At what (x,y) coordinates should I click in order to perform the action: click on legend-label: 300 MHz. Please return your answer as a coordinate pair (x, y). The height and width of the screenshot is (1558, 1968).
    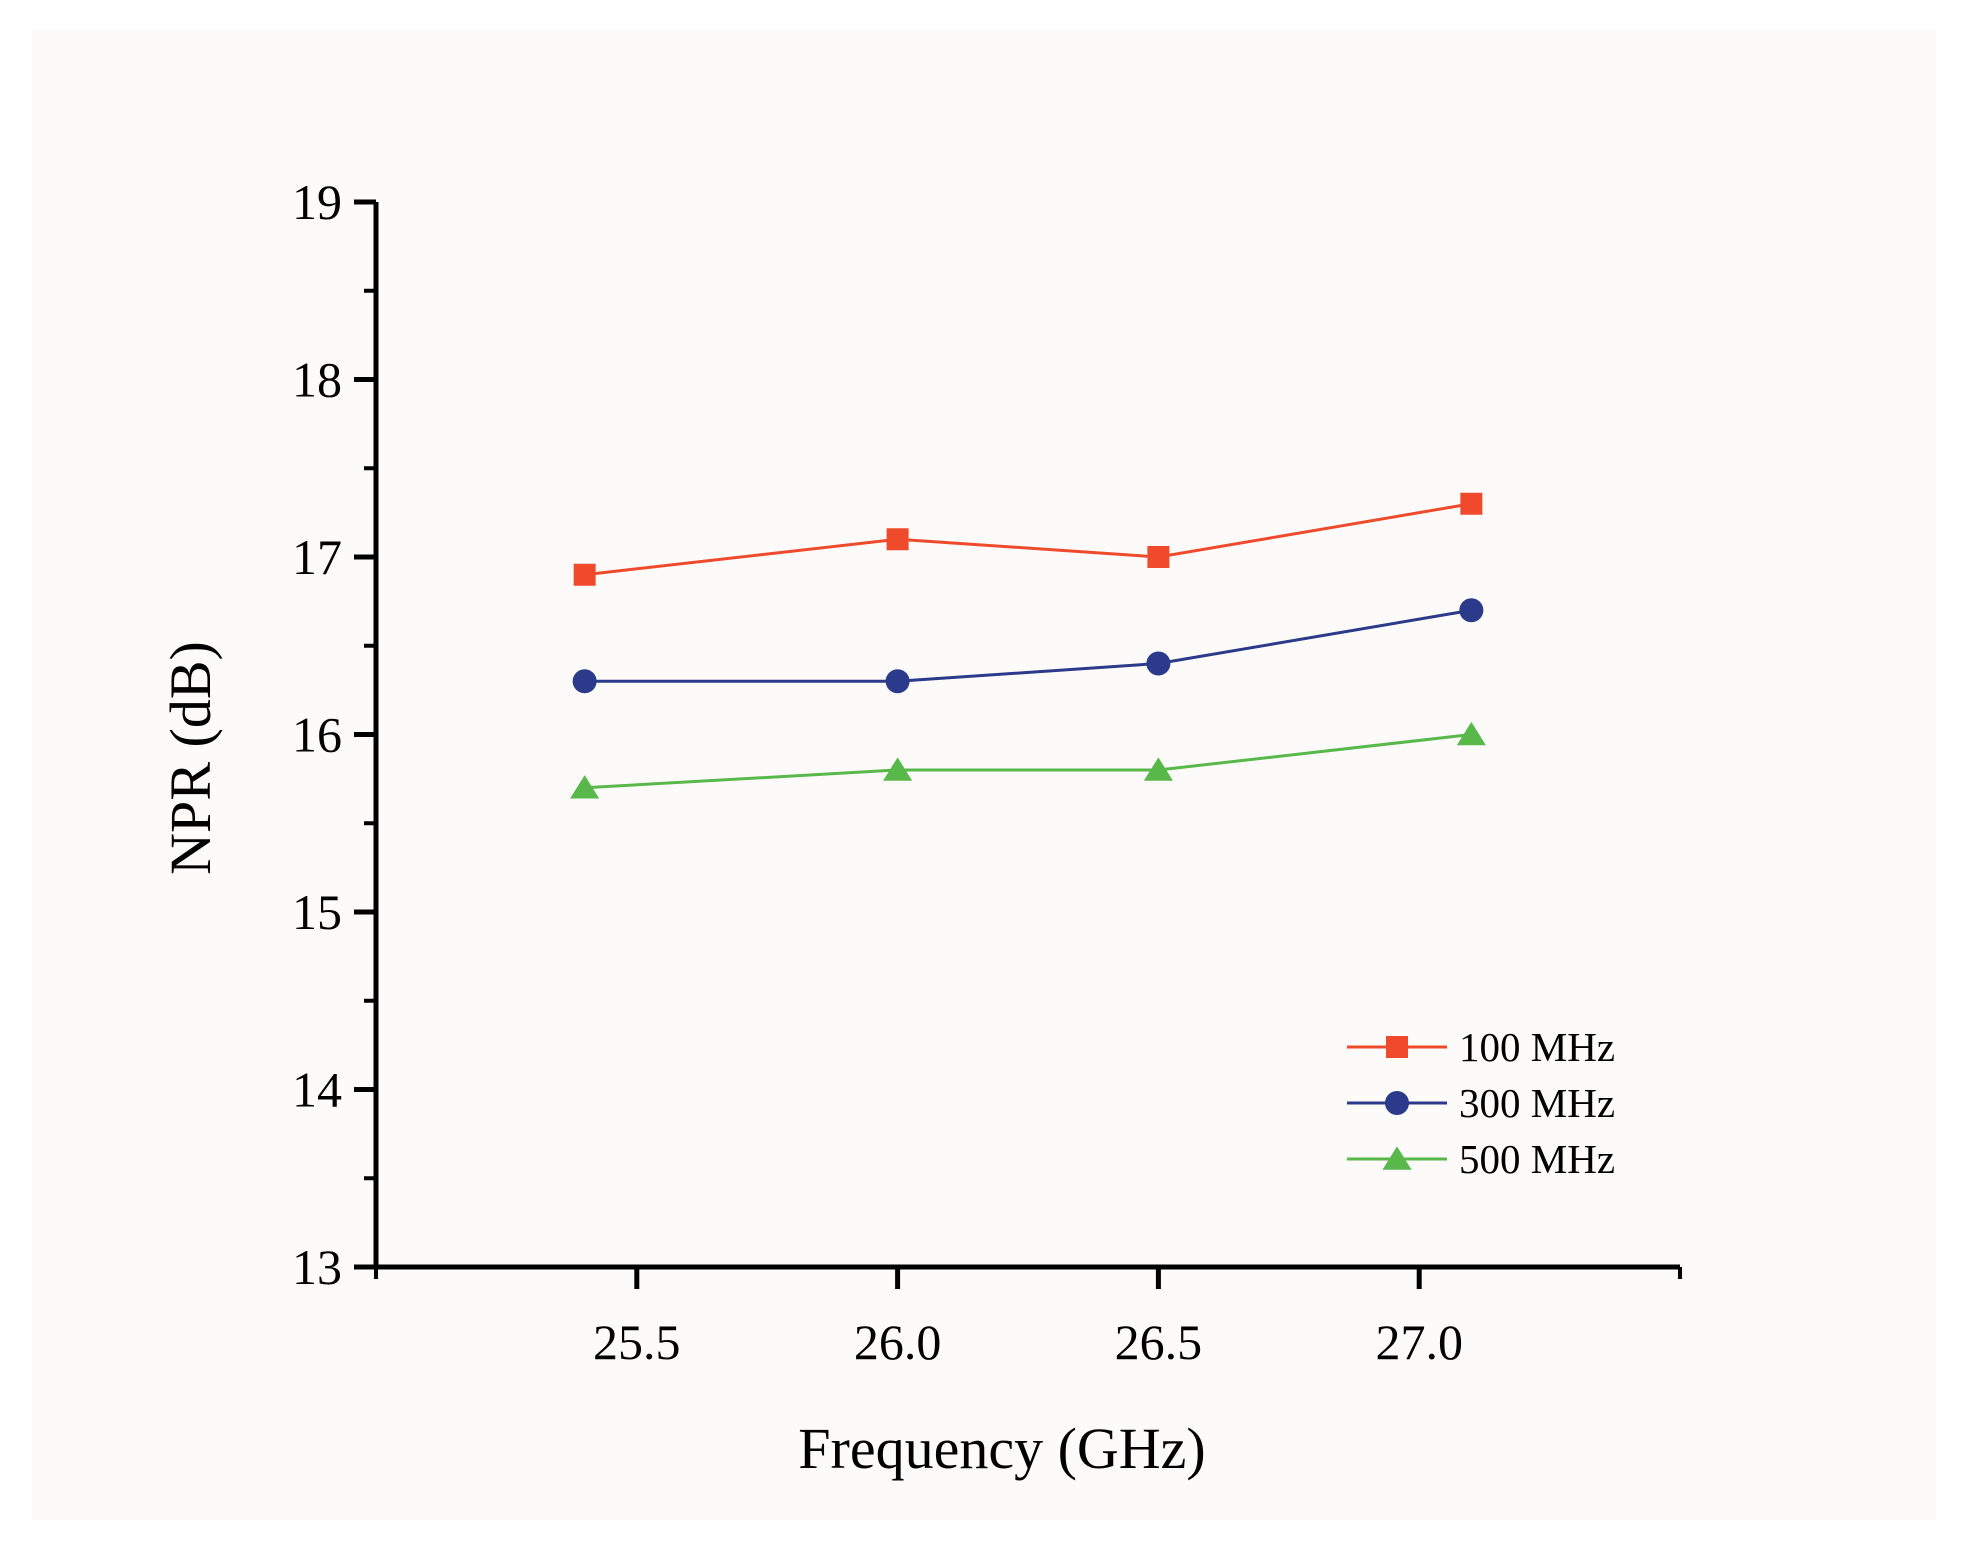
    Looking at the image, I should click on (1537, 1103).